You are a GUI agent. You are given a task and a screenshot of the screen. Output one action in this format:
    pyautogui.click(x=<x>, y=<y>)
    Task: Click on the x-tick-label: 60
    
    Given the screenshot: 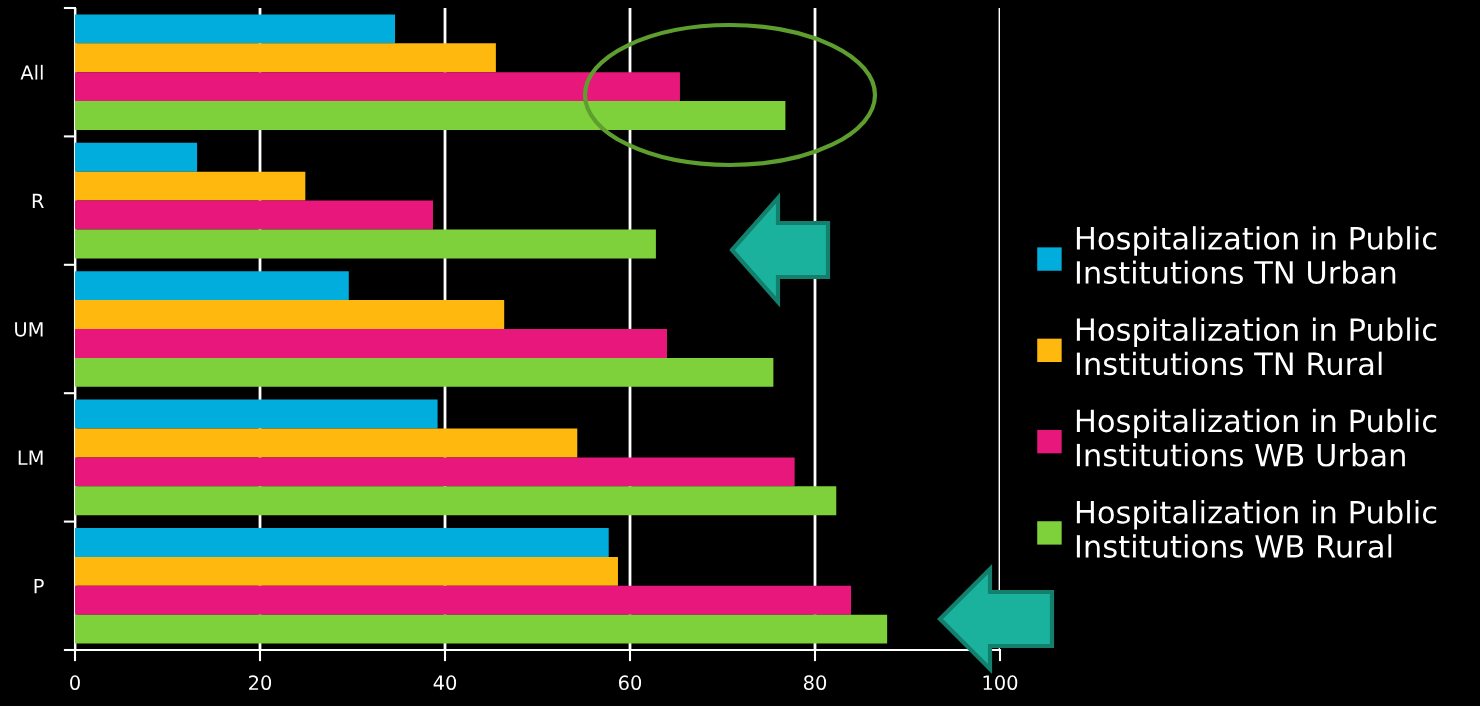 What is the action you would take?
    pyautogui.click(x=630, y=683)
    